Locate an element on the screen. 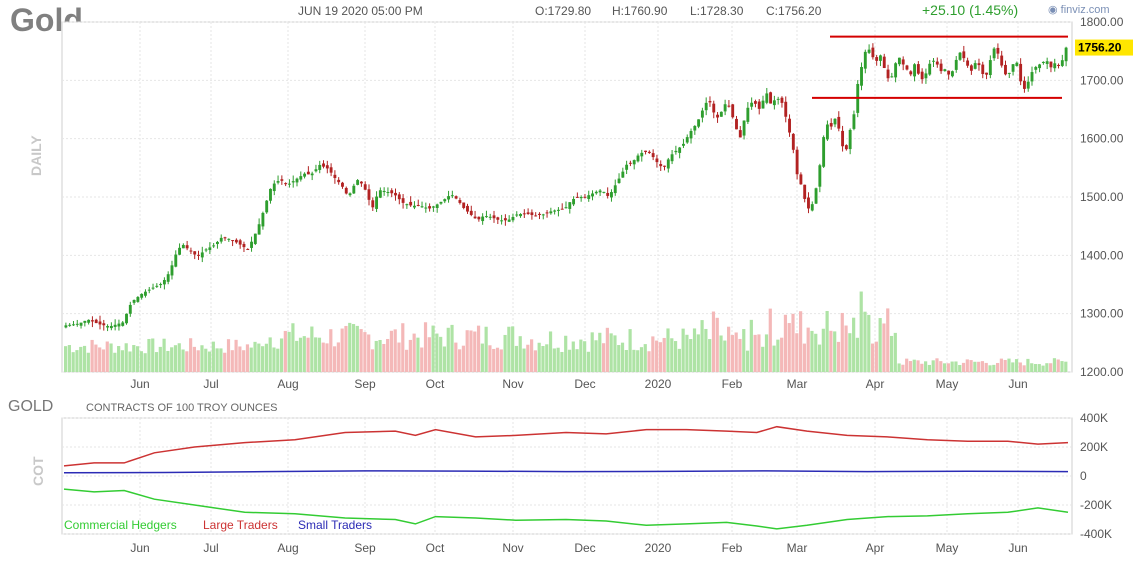  price-x-tick: Dec is located at coordinates (584, 384).